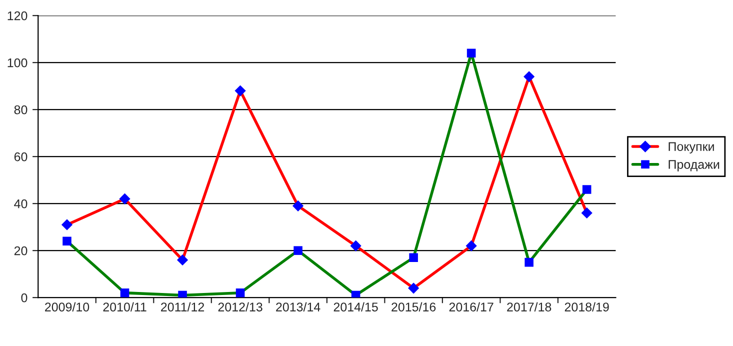 The height and width of the screenshot is (346, 733). What do you see at coordinates (414, 307) in the screenshot?
I see `x-tick-label: 2015/16` at bounding box center [414, 307].